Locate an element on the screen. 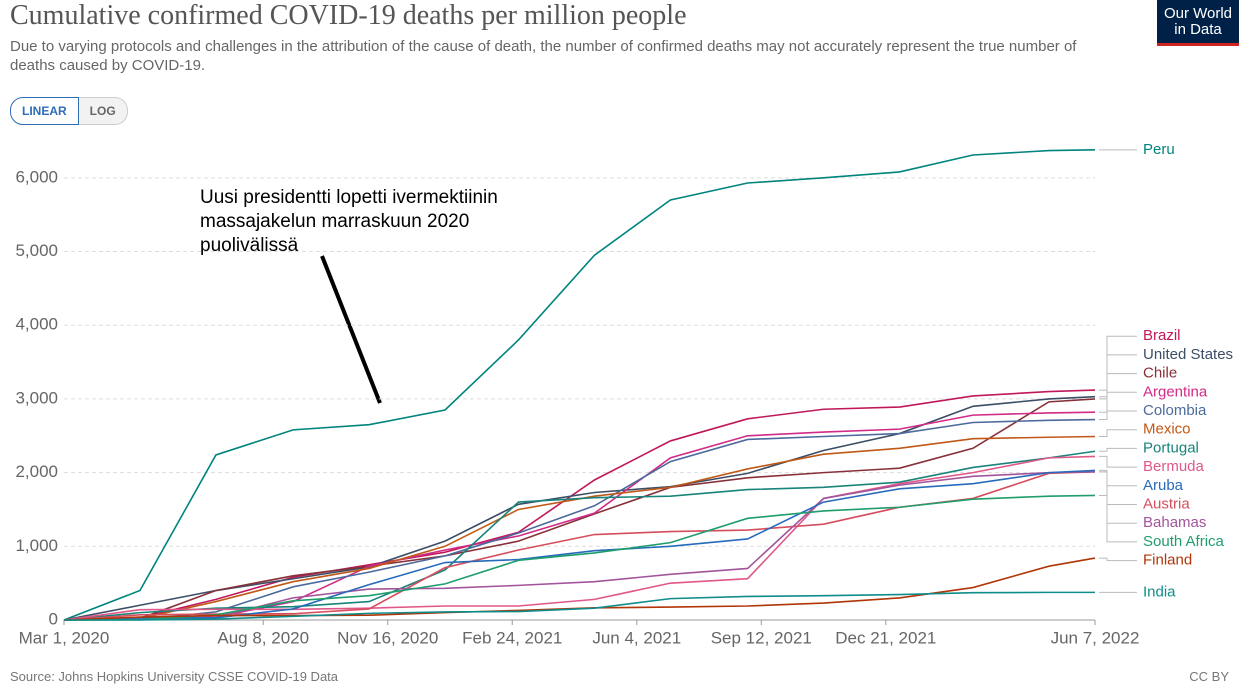 The width and height of the screenshot is (1239, 684). y-tick-label: 2,000 is located at coordinates (36, 471).